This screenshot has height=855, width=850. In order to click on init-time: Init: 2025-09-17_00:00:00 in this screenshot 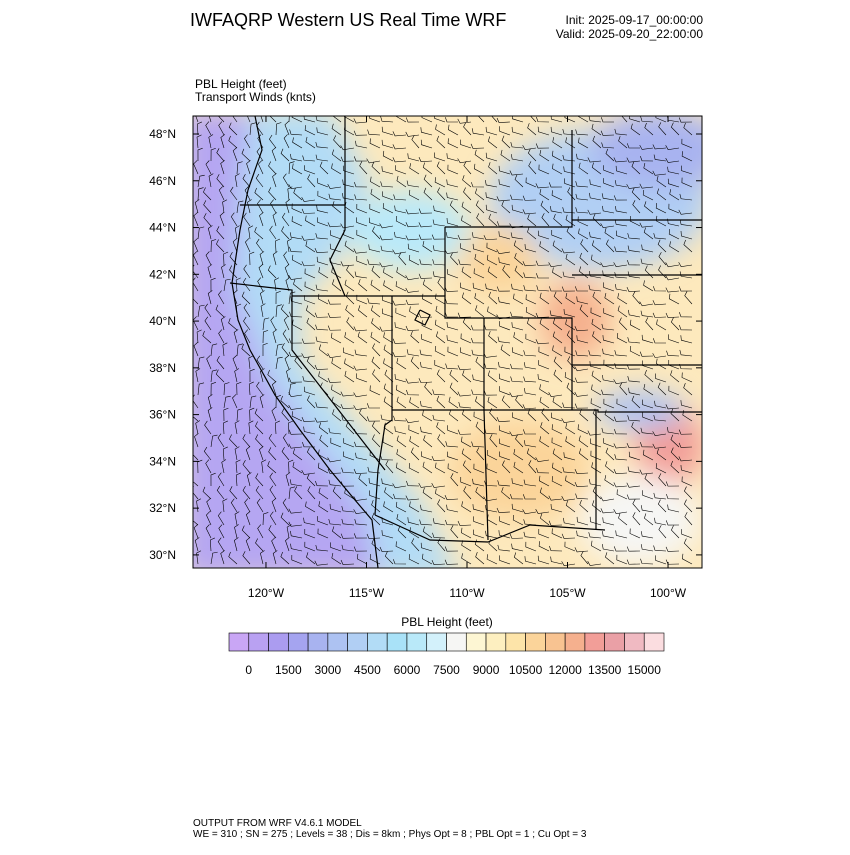, I will do `click(635, 20)`.